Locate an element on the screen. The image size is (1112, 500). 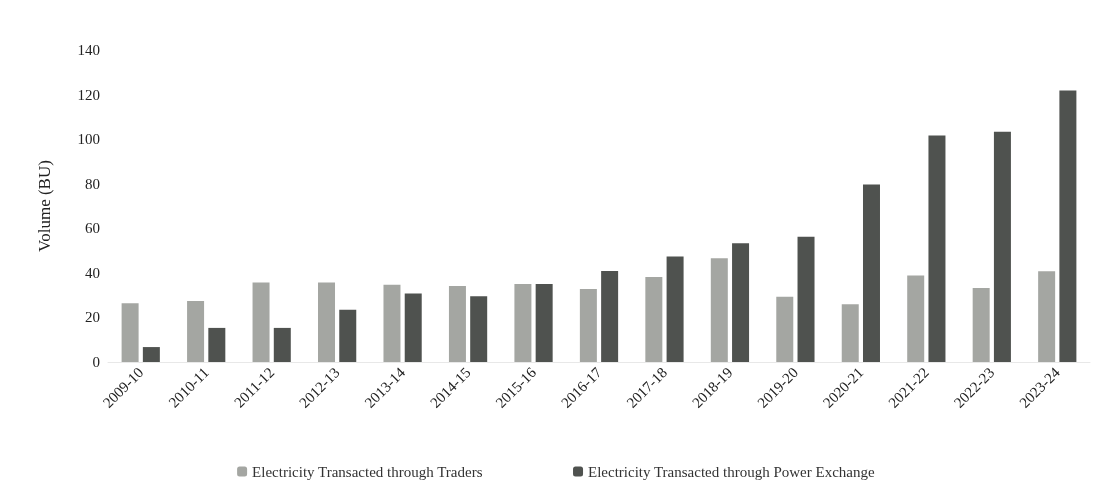
y-tick-label: 140 is located at coordinates (88, 50).